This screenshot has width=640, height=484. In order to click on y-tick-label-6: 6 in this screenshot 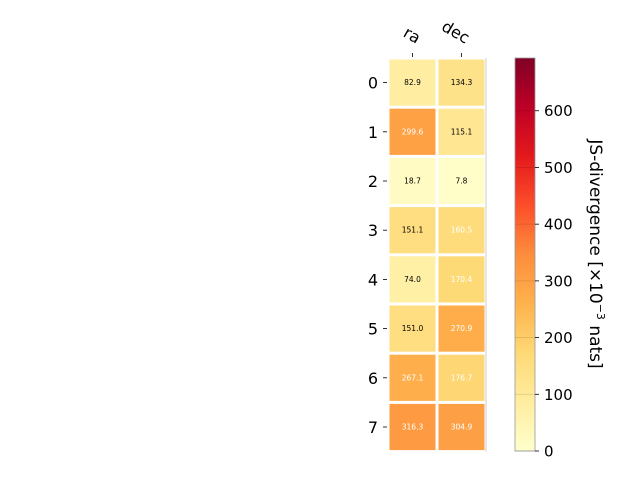, I will do `click(373, 378)`.